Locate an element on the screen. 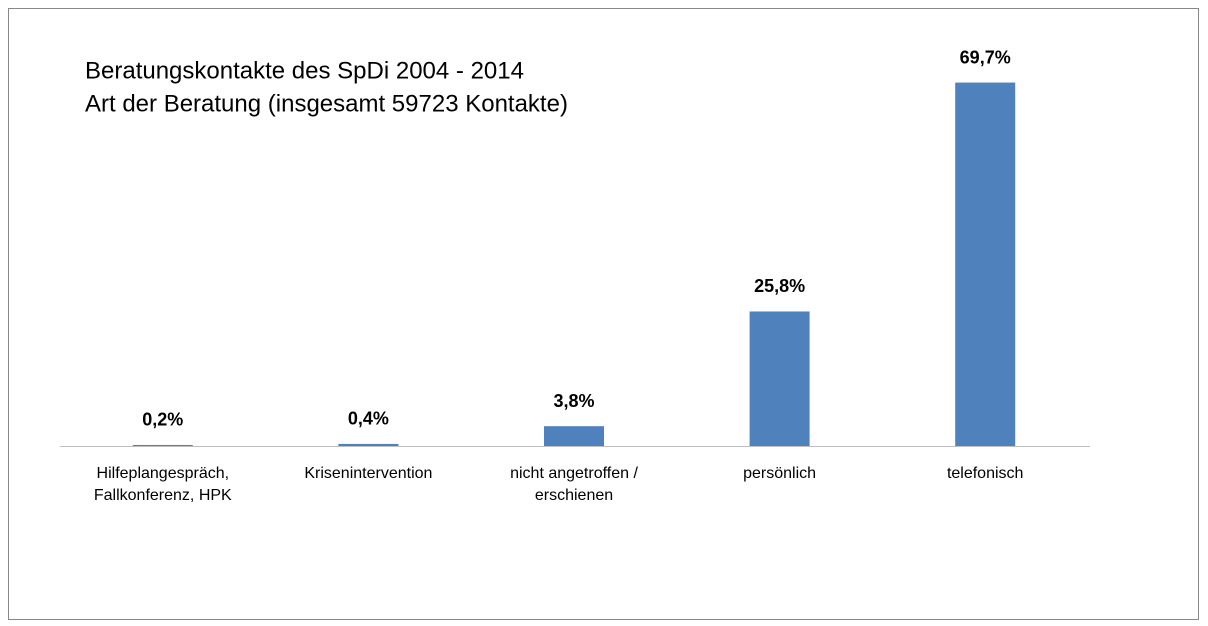 The height and width of the screenshot is (626, 1208). x-tick-label: Krisenintervention is located at coordinates (368, 473).